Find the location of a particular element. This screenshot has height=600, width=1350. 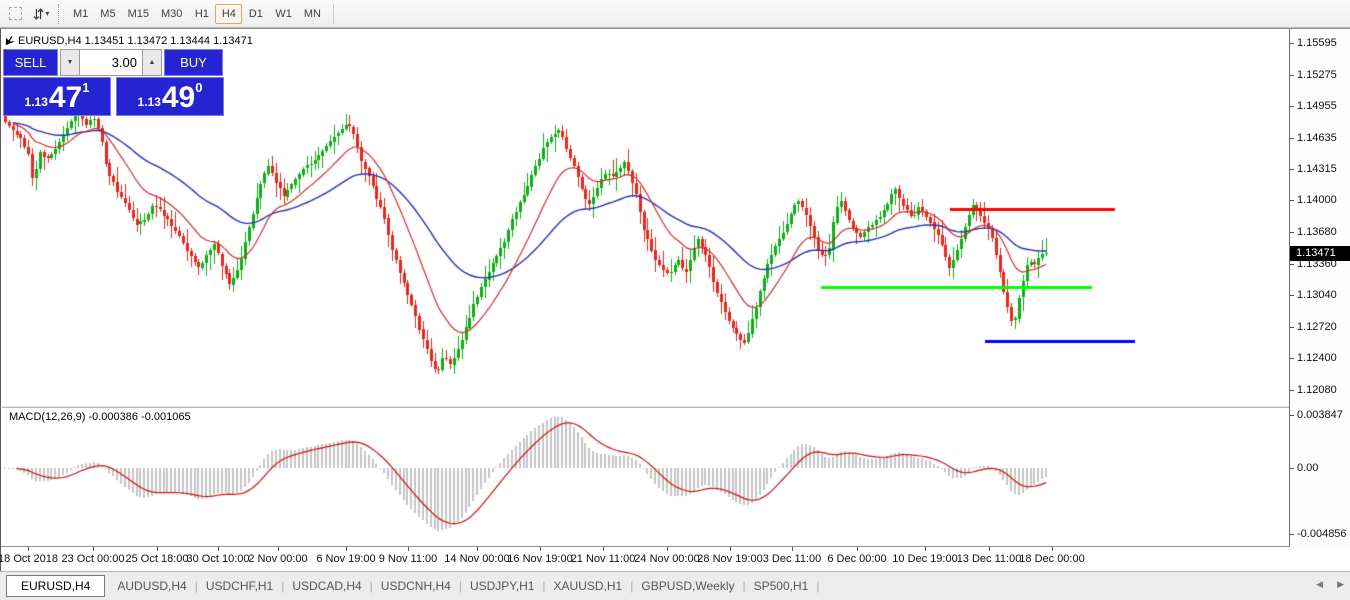

buy-price-sup: 0 is located at coordinates (199, 87).